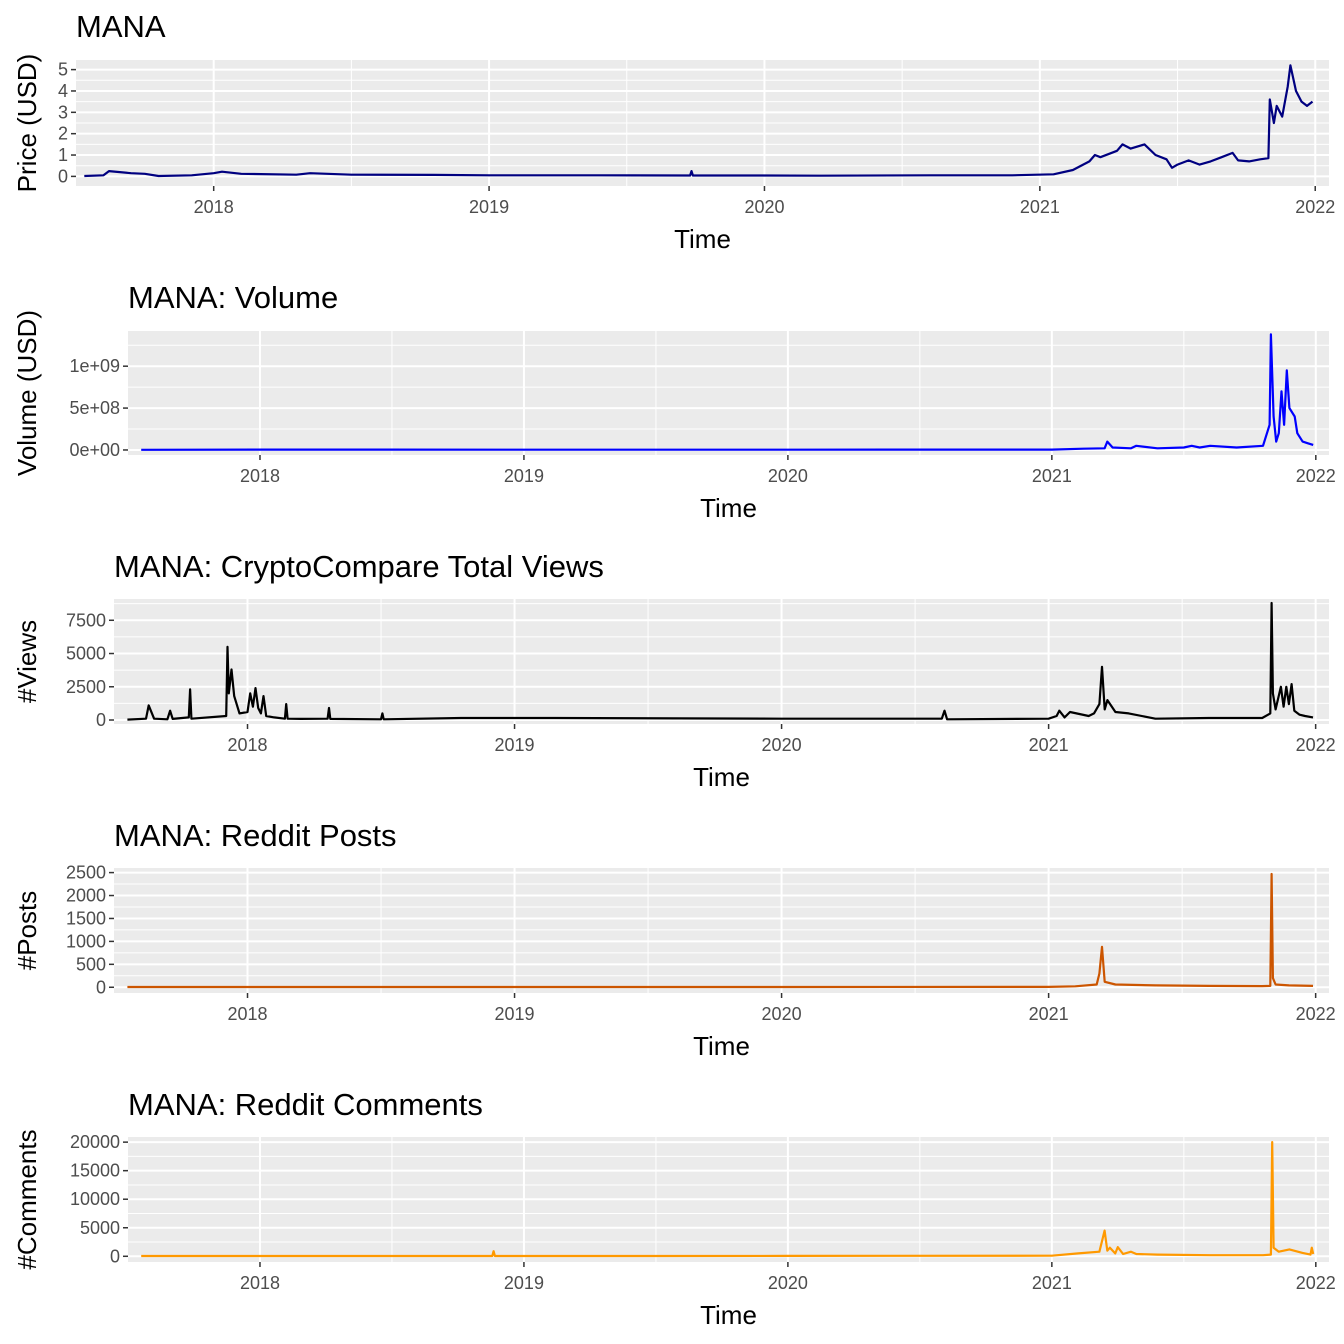  What do you see at coordinates (86, 918) in the screenshot?
I see `y-tick-label: 1500` at bounding box center [86, 918].